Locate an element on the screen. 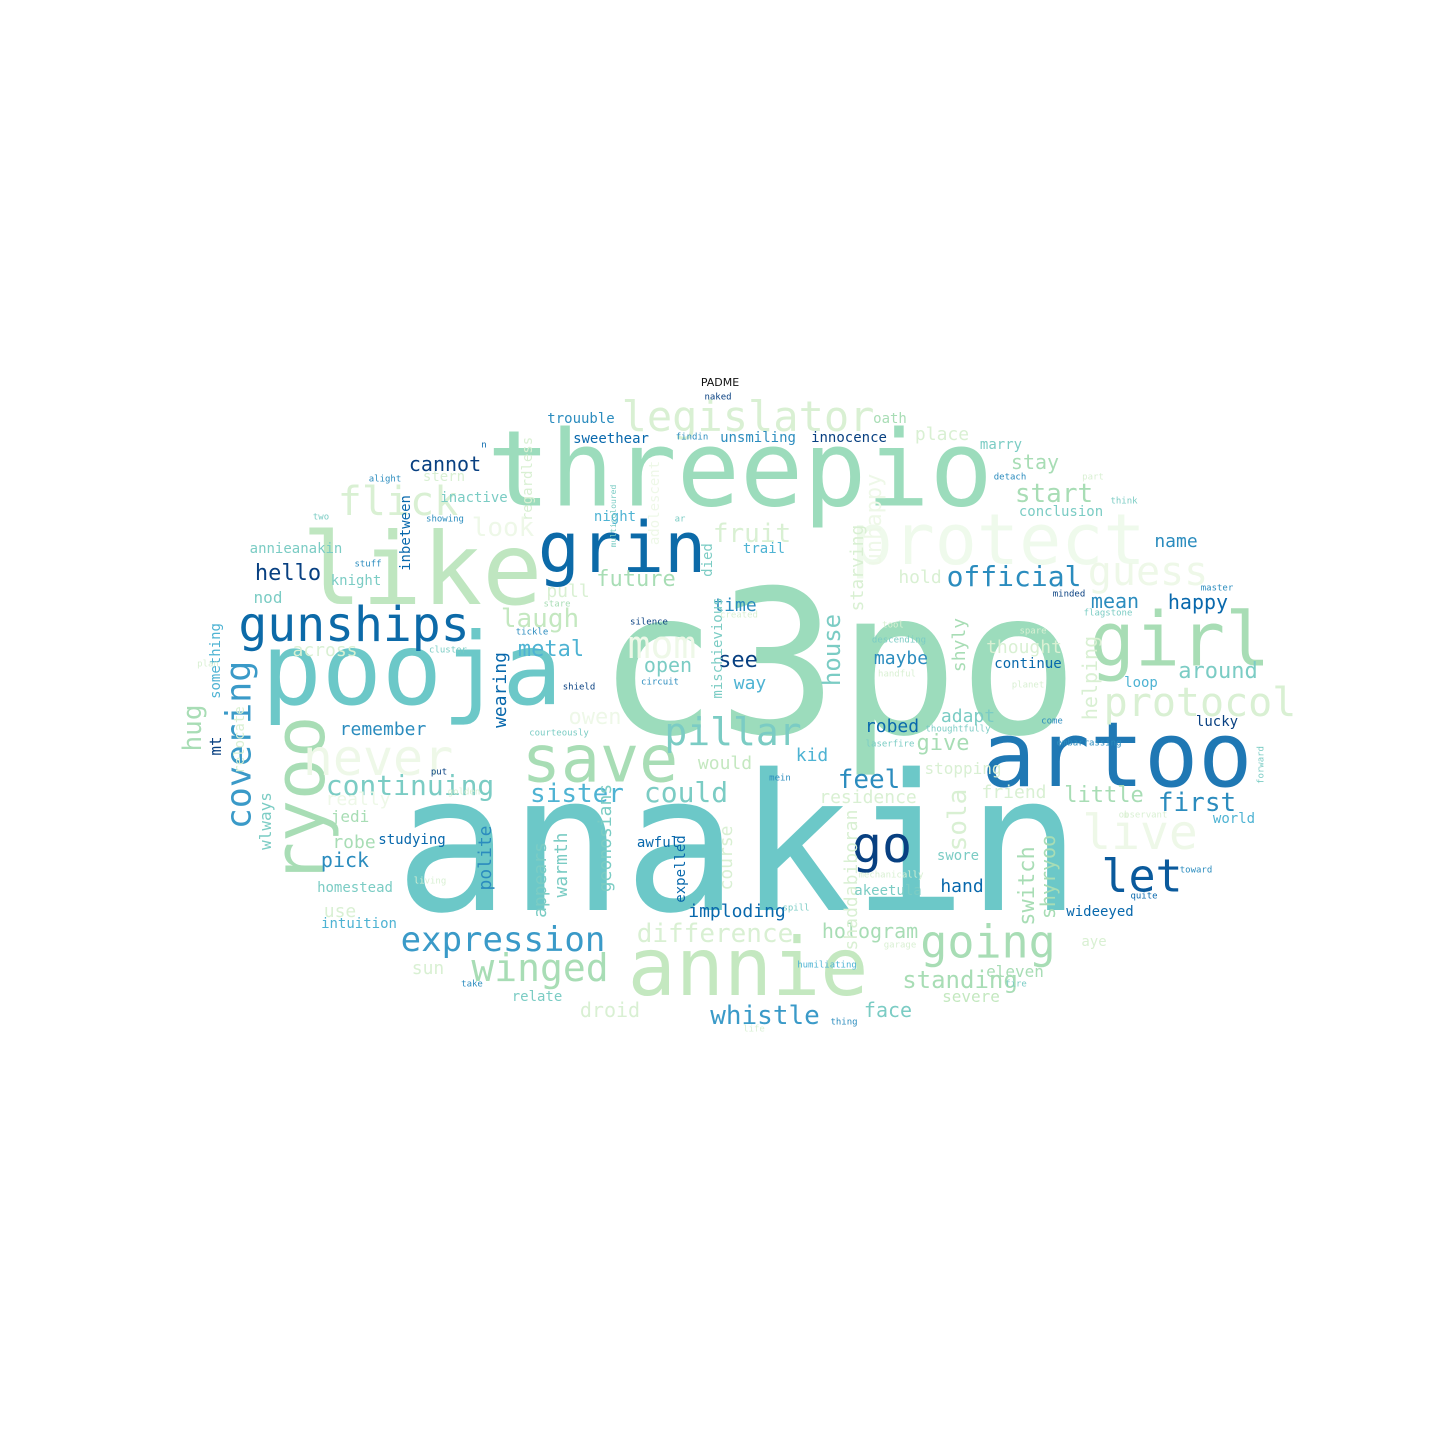  cloud-word: relocate is located at coordinates (240, 740).